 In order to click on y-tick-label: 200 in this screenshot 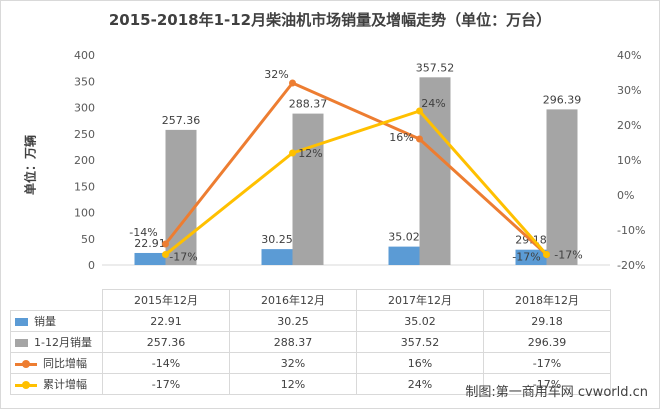, I will do `click(84, 160)`.